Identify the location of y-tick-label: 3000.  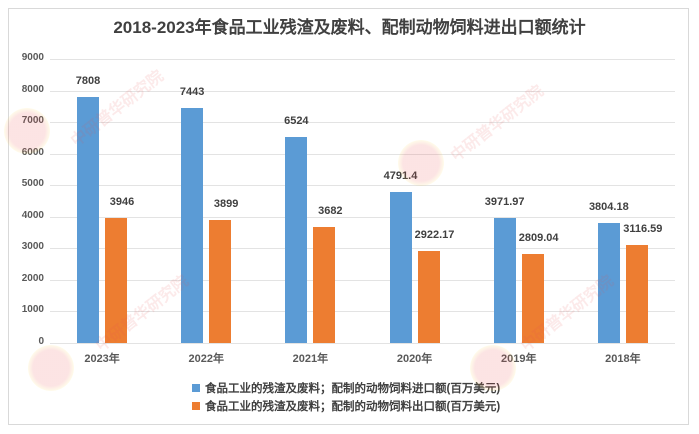
(32, 247).